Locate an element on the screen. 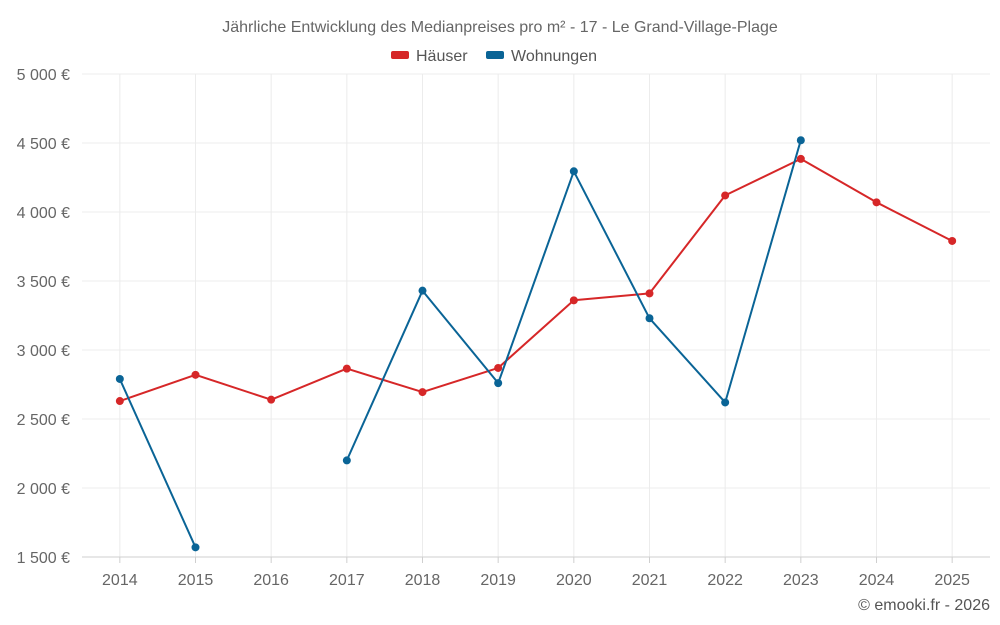 This screenshot has height=625, width=1000. x-tick-label: 2021 is located at coordinates (650, 580).